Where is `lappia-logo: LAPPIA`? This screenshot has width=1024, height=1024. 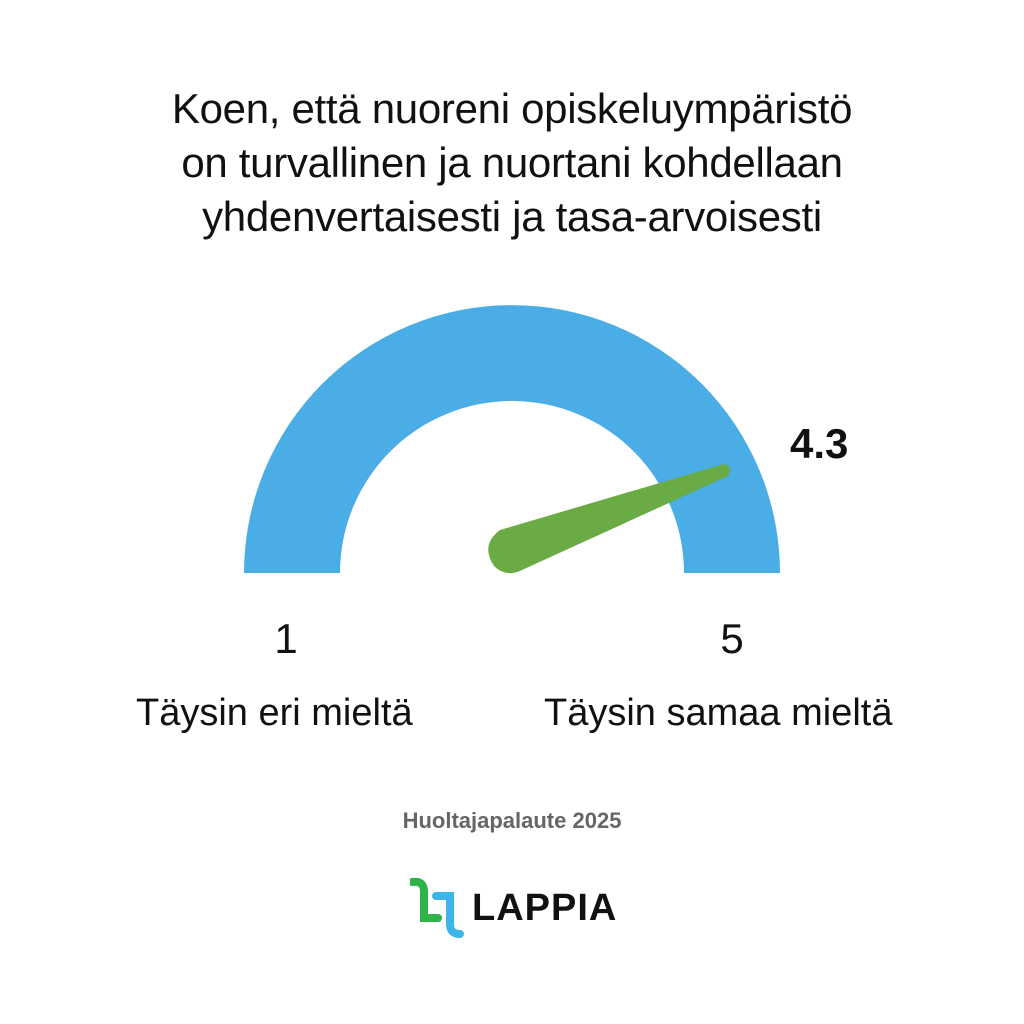
lappia-logo: LAPPIA is located at coordinates (513, 908).